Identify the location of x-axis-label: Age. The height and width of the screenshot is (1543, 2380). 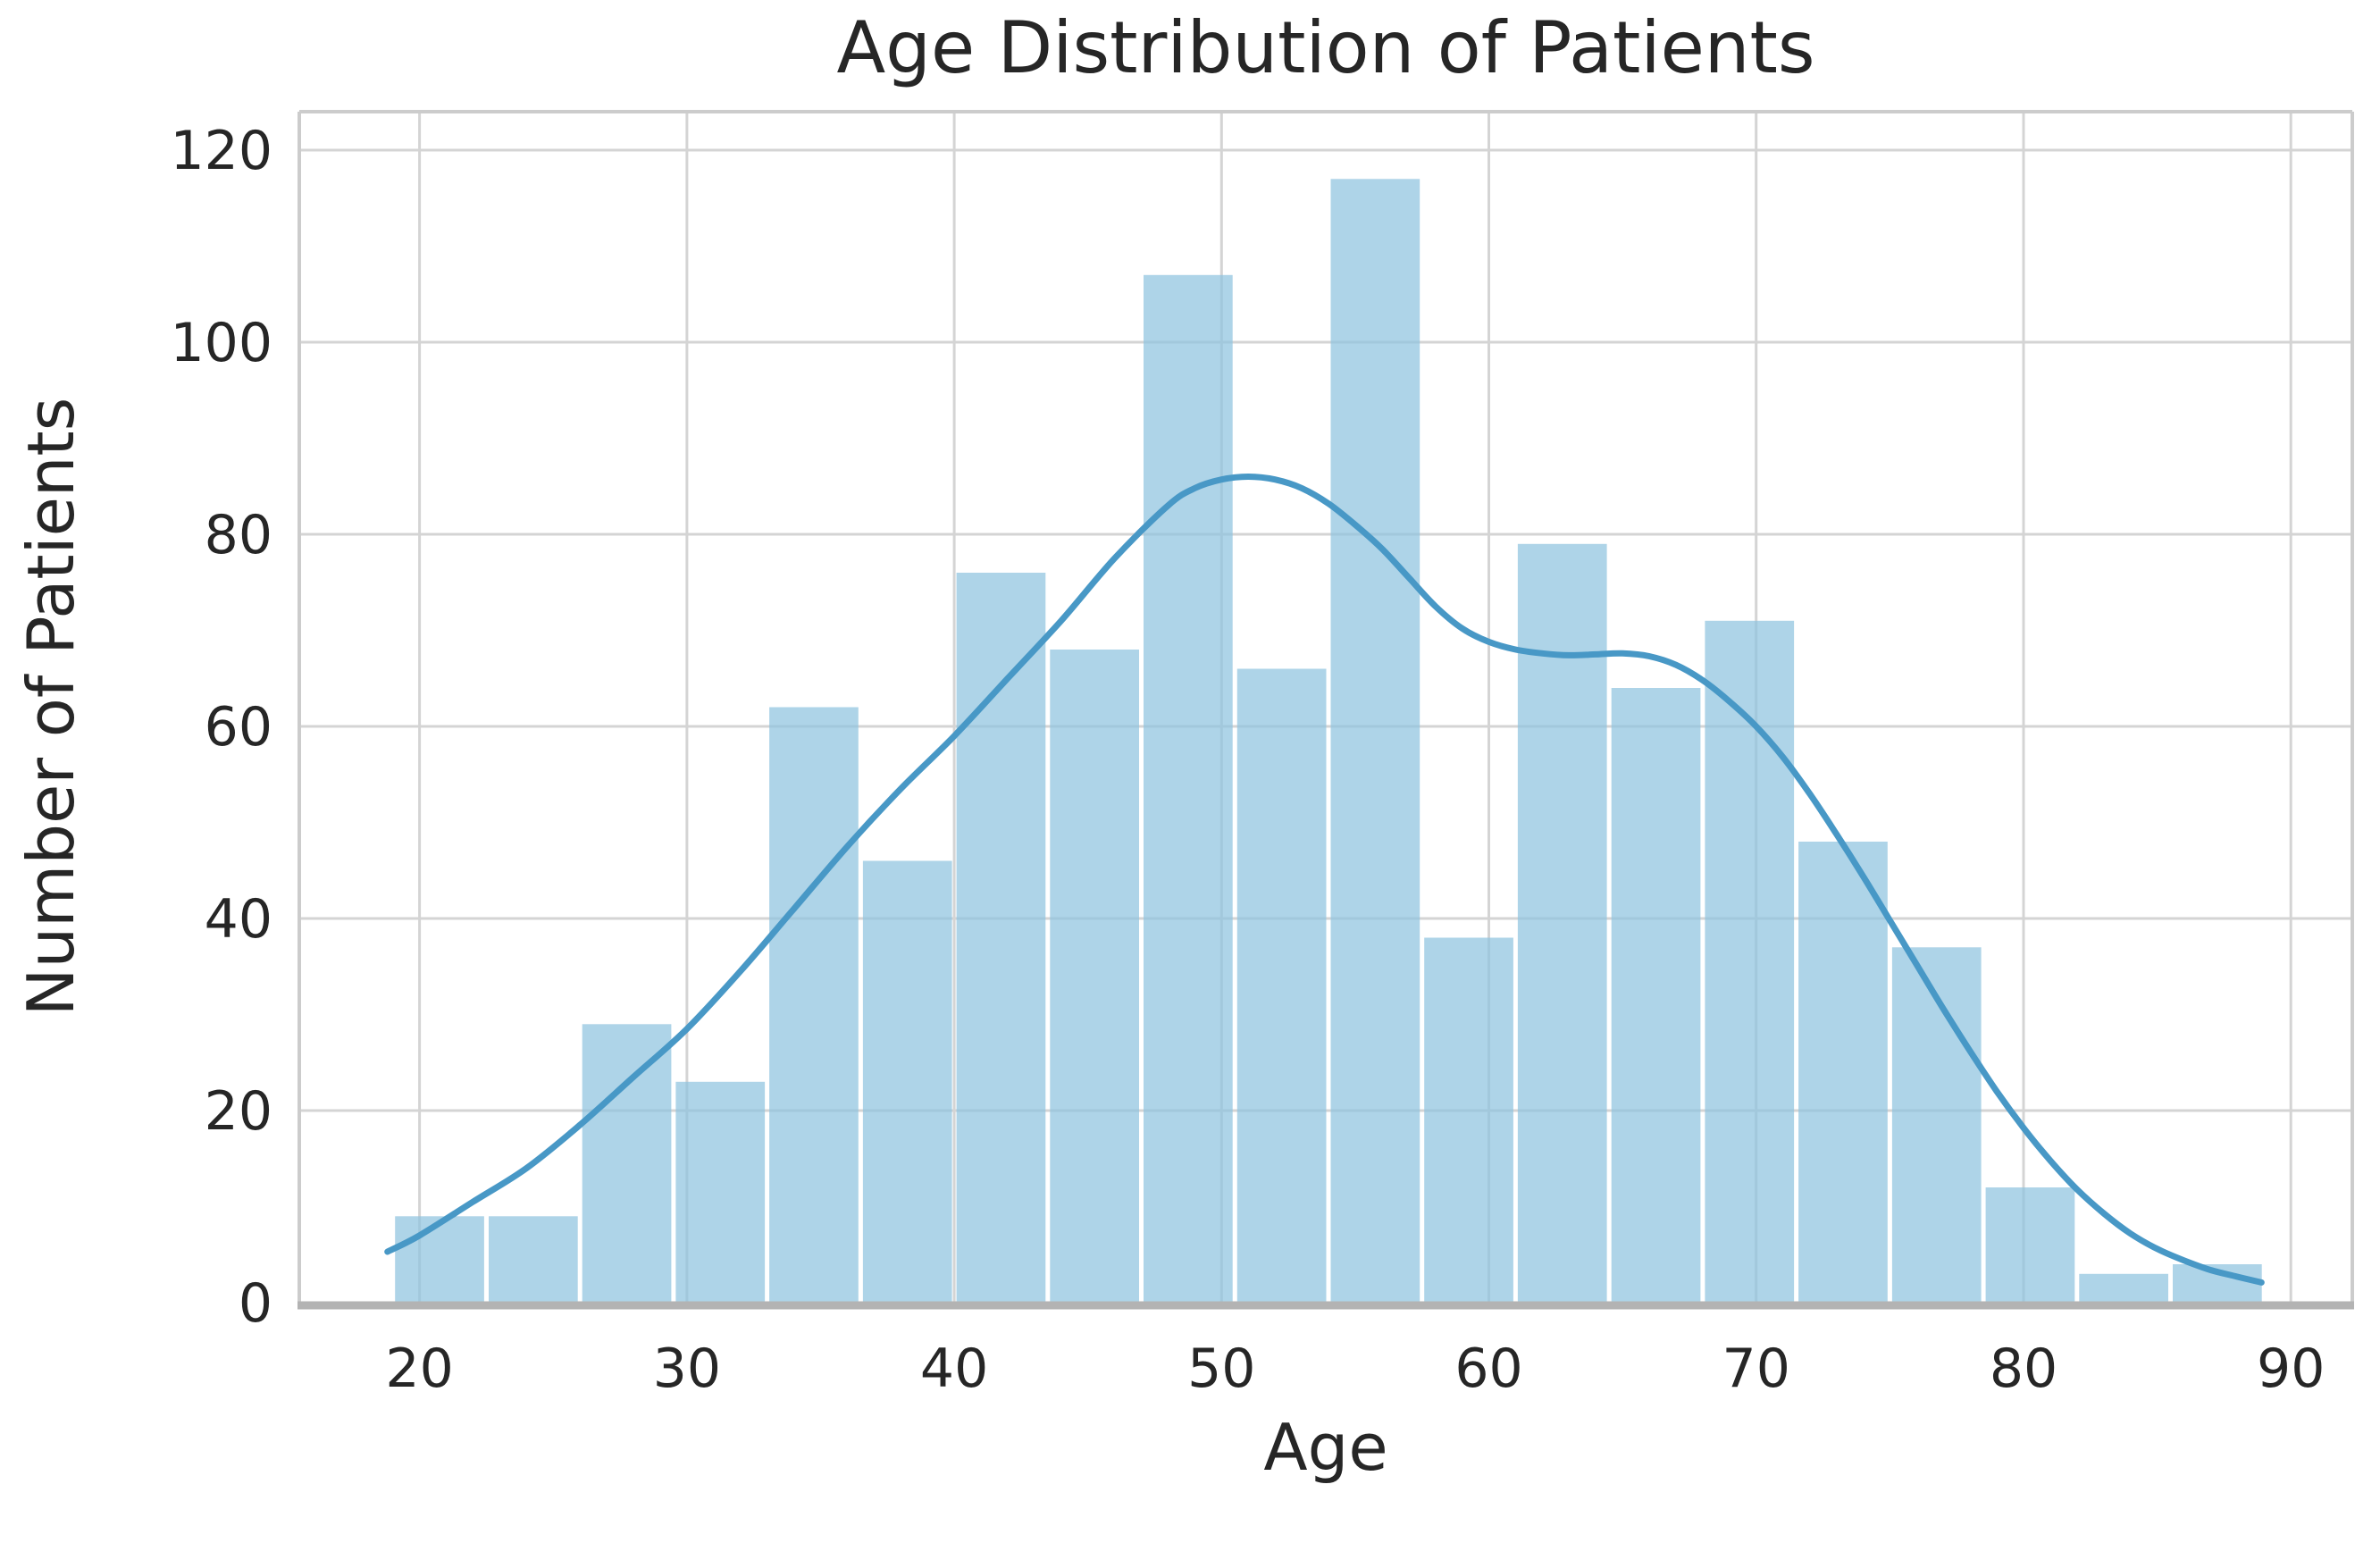
(1325, 1447).